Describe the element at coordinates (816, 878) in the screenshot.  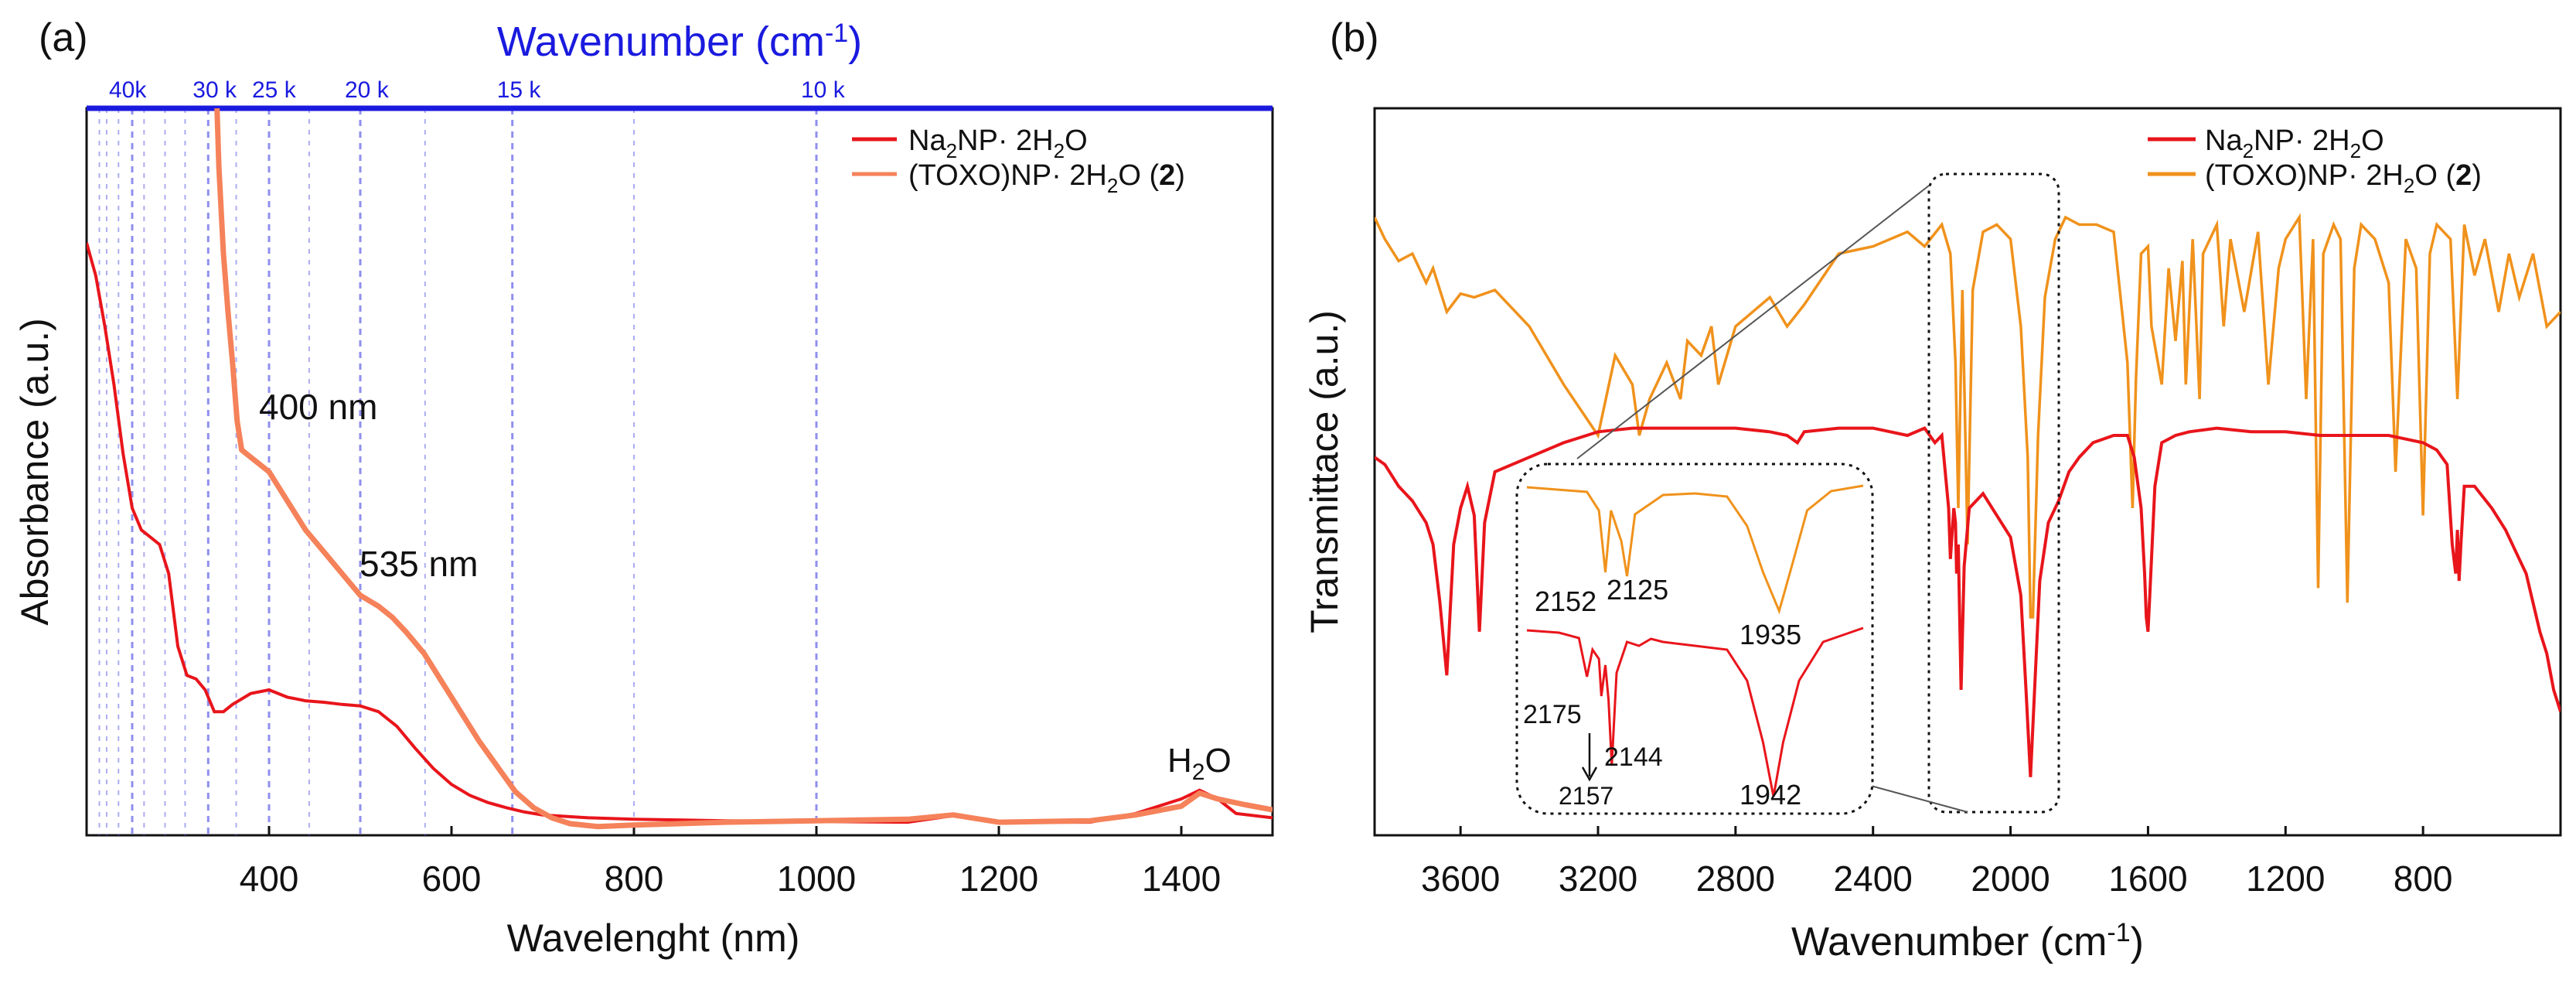
I see `x-axis-tick-label: 1000` at that location.